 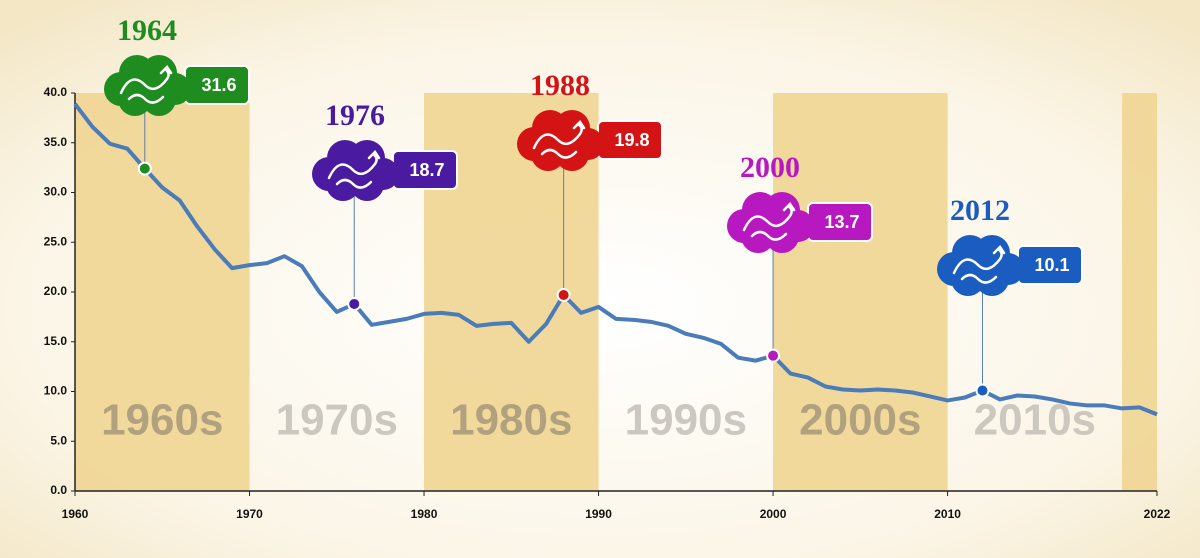 I want to click on y-tick-label: 10.0, so click(x=56, y=391).